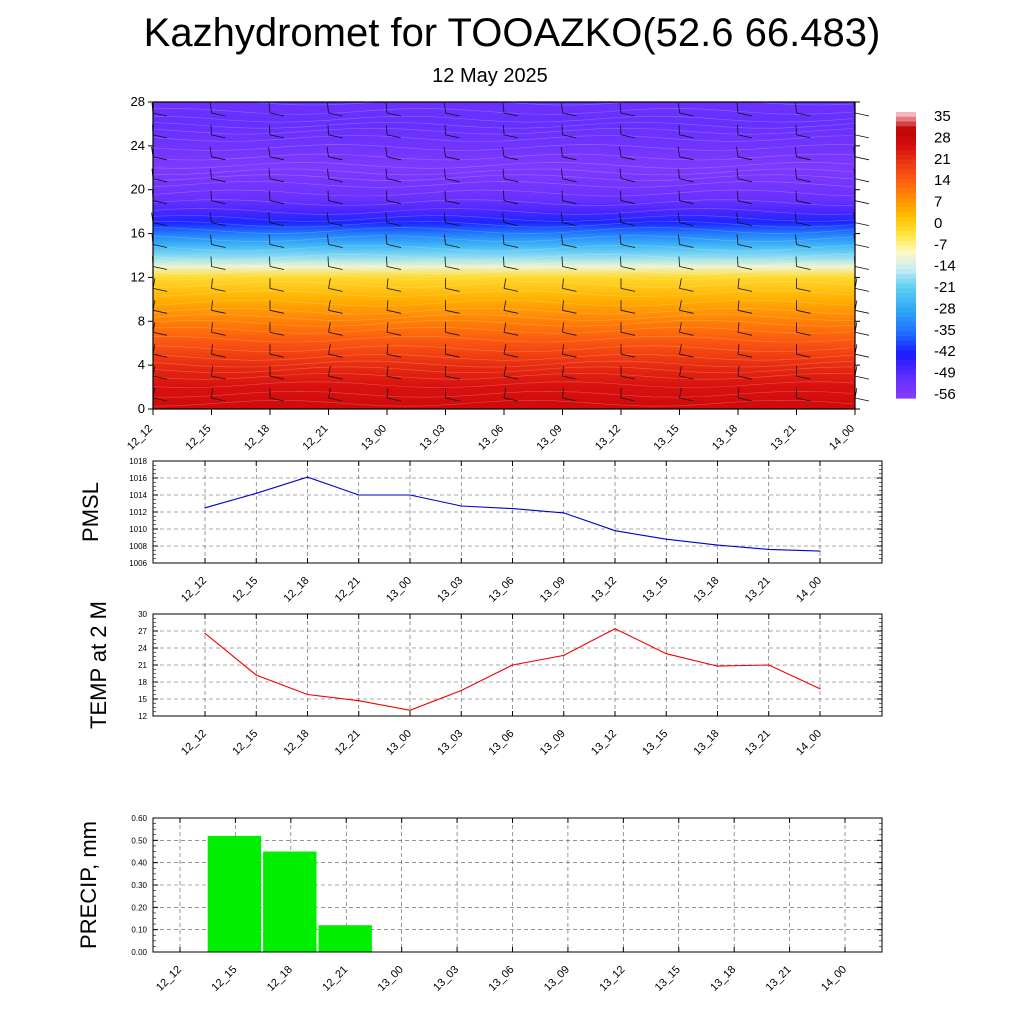 Image resolution: width=1024 pixels, height=1024 pixels. What do you see at coordinates (604, 743) in the screenshot?
I see `x-tick-label: 13_12` at bounding box center [604, 743].